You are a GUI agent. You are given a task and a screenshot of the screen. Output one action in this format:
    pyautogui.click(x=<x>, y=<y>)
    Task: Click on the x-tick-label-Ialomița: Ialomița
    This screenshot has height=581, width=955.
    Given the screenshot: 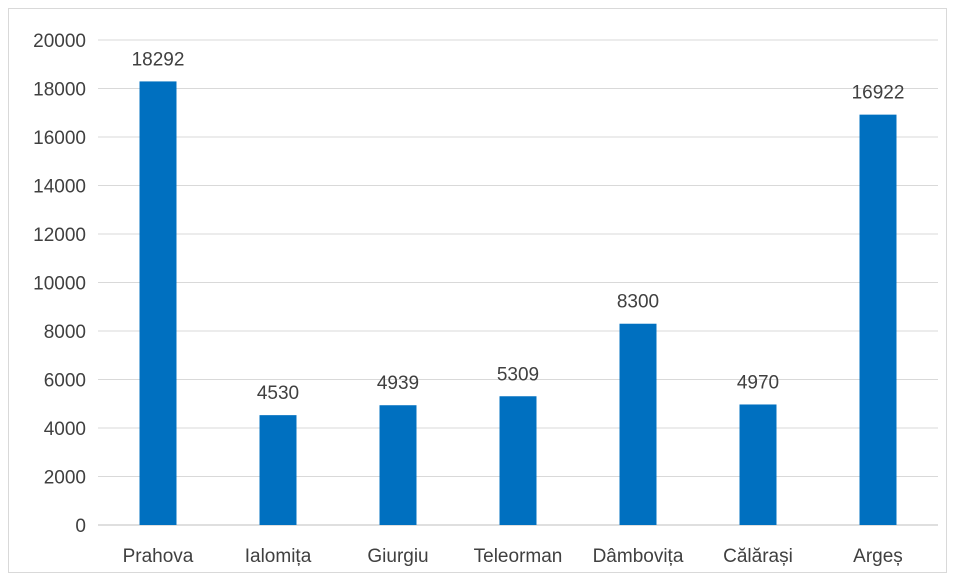 What is the action you would take?
    pyautogui.click(x=278, y=556)
    